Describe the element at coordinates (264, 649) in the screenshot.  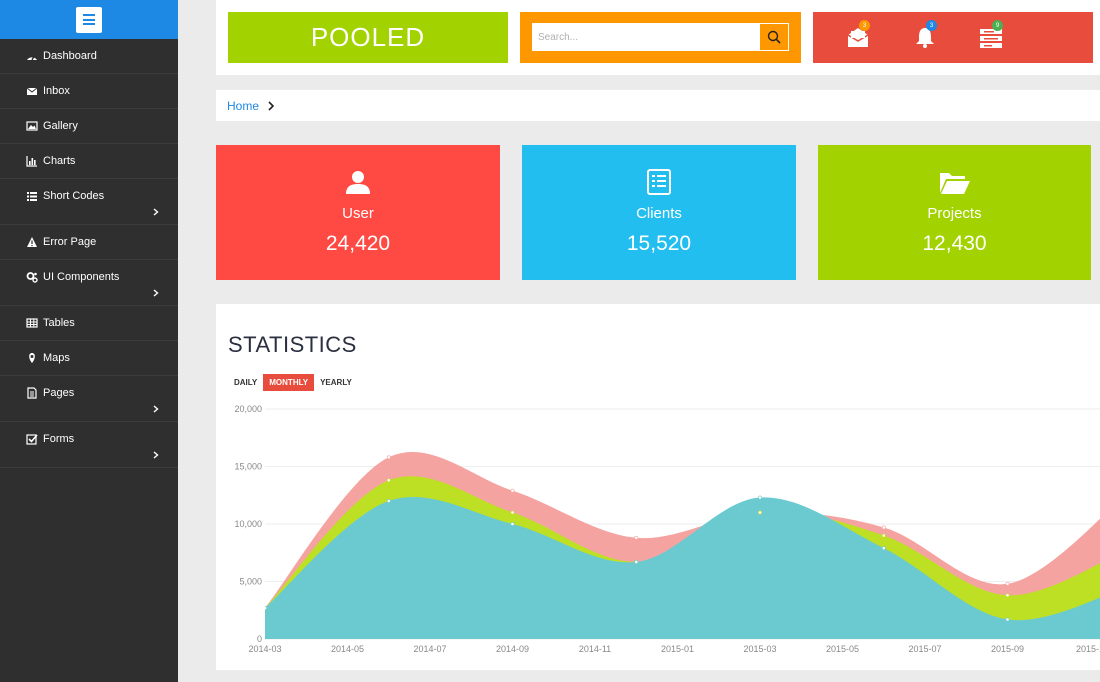
I see `x-tick-label: 2014-03` at that location.